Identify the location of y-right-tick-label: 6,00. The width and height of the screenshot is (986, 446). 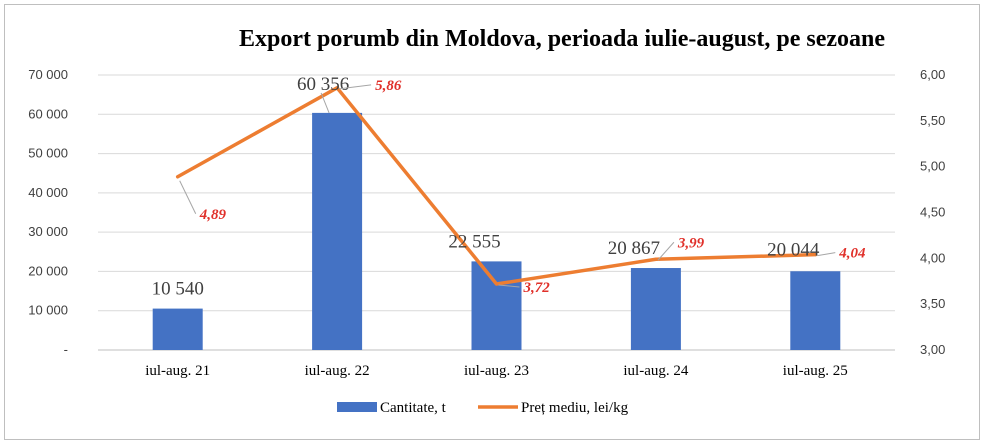
(932, 74).